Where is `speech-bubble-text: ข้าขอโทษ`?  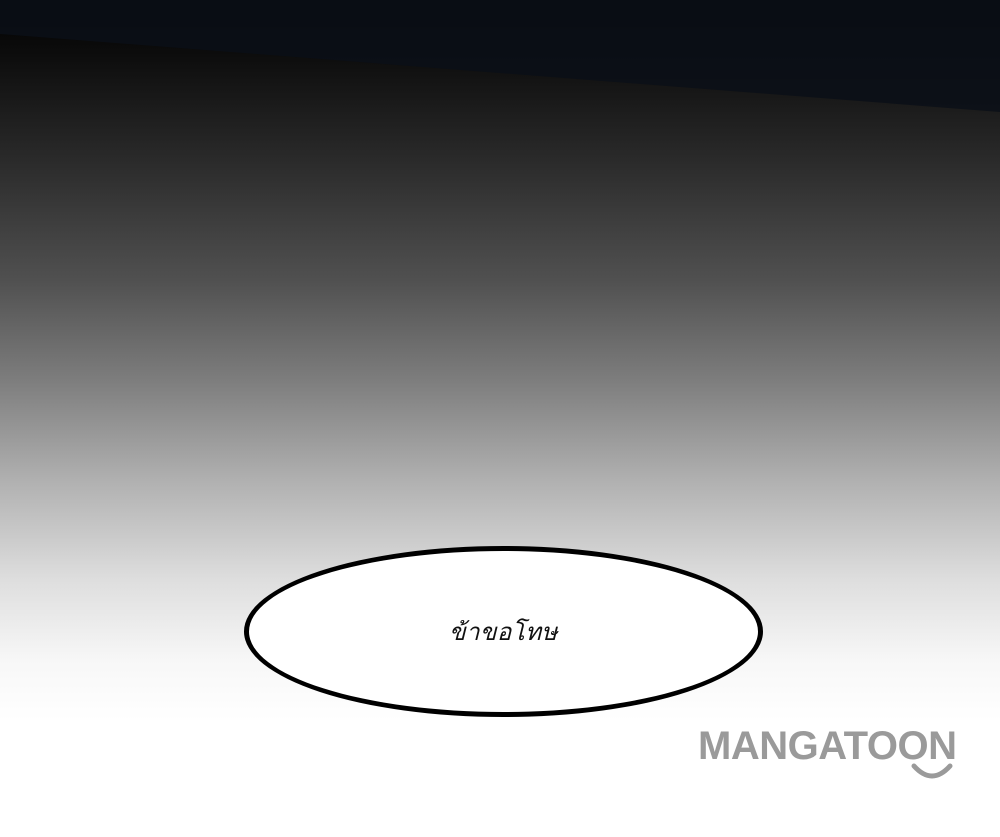 speech-bubble-text: ข้าขอโทษ is located at coordinates (503, 632).